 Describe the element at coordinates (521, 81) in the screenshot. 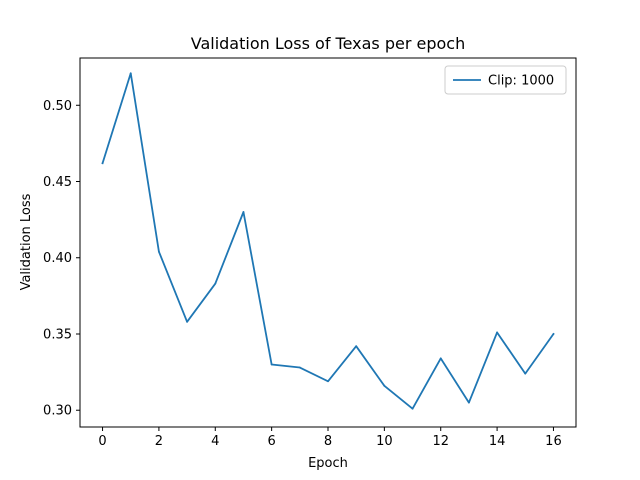

I see `legend-label: Clip: 1000` at that location.